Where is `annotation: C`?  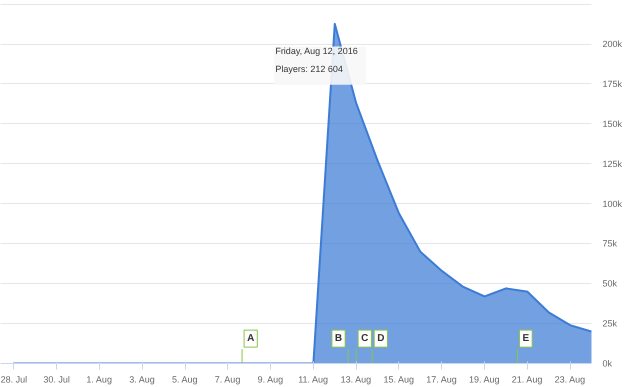
annotation: C is located at coordinates (364, 338).